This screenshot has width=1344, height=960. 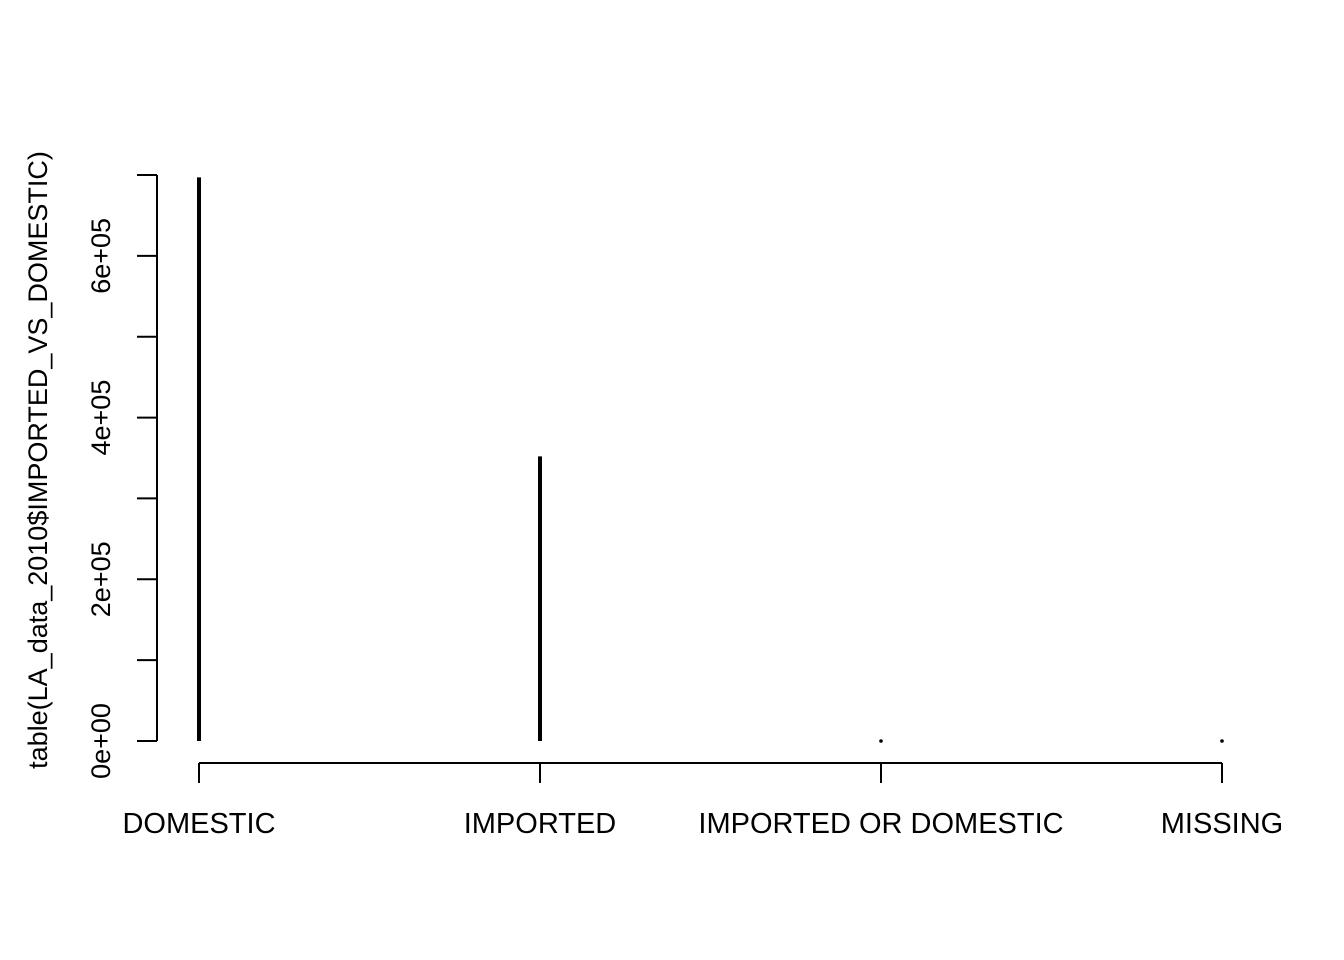 What do you see at coordinates (198, 824) in the screenshot?
I see `x-tick-label: DOMESTIC` at bounding box center [198, 824].